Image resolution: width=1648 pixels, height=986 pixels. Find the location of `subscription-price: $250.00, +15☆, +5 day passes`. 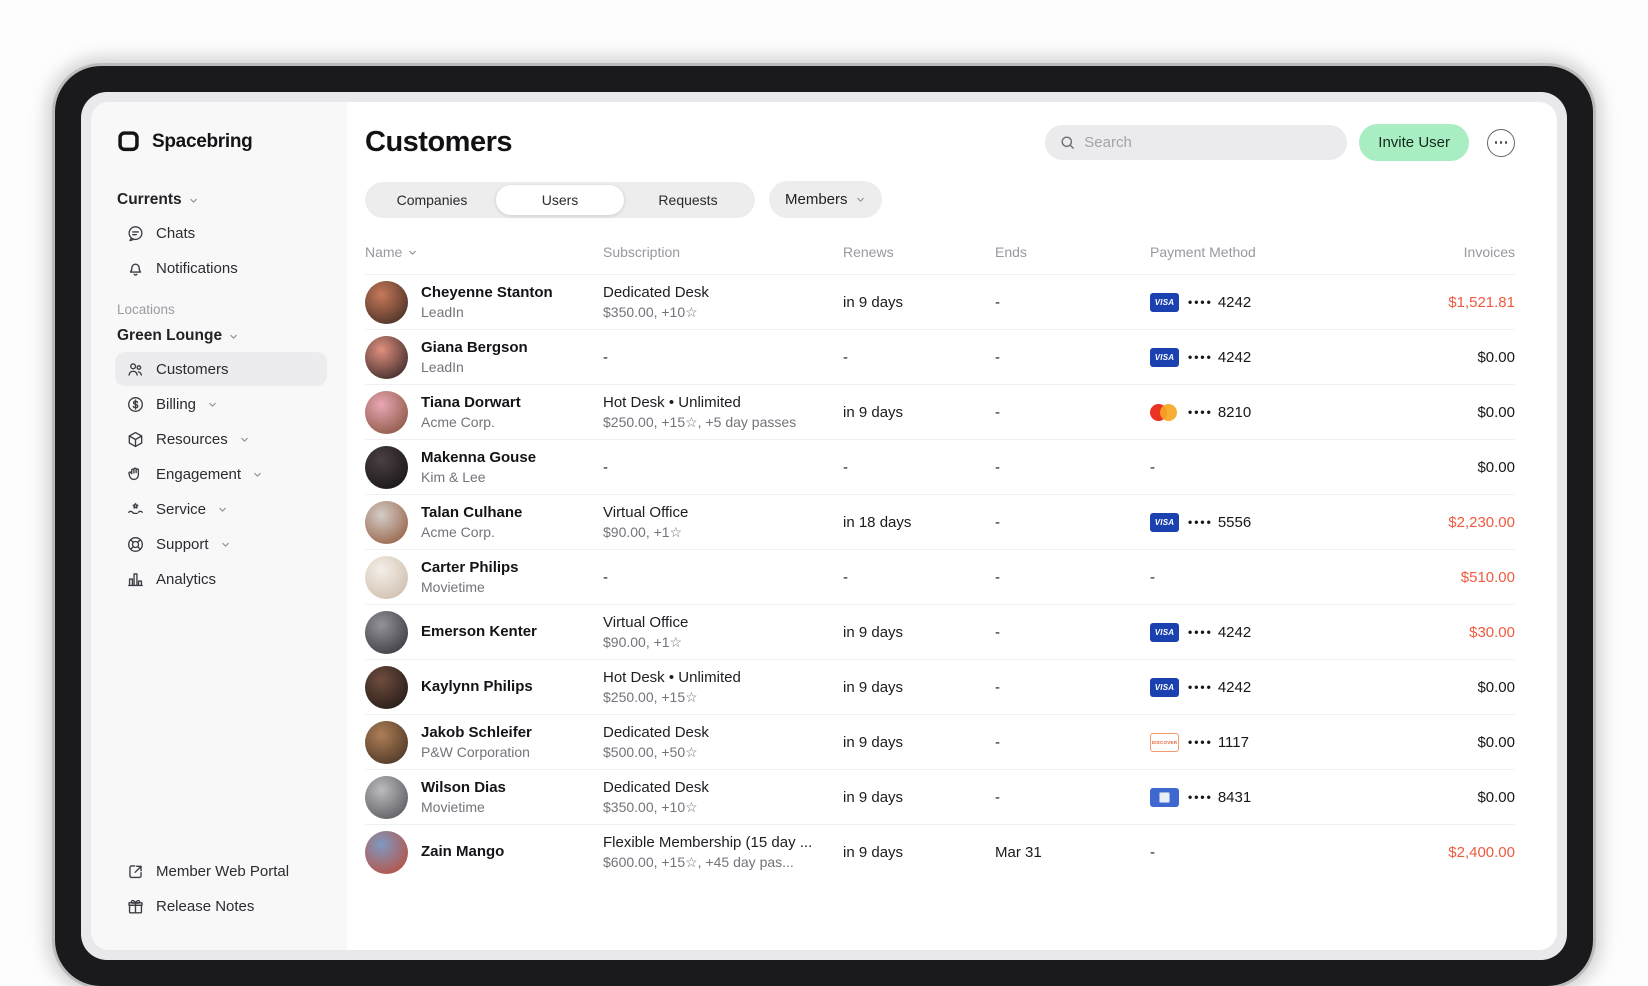

subscription-price: $250.00, +15☆, +5 day passes is located at coordinates (700, 422).